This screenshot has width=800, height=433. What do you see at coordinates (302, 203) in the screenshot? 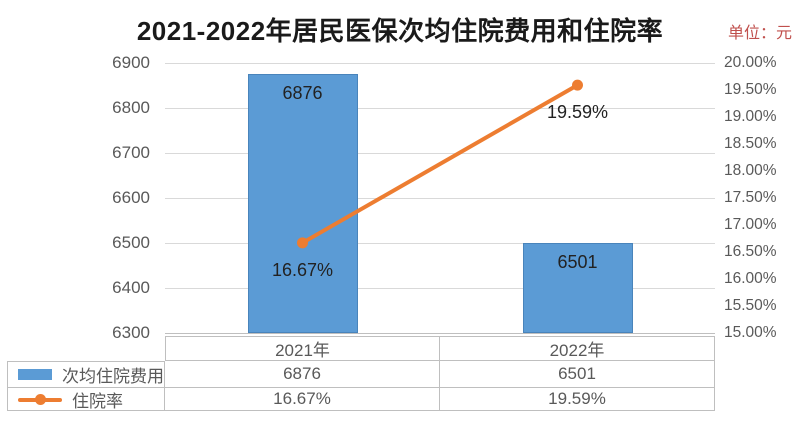
I see `bar-2021年` at bounding box center [302, 203].